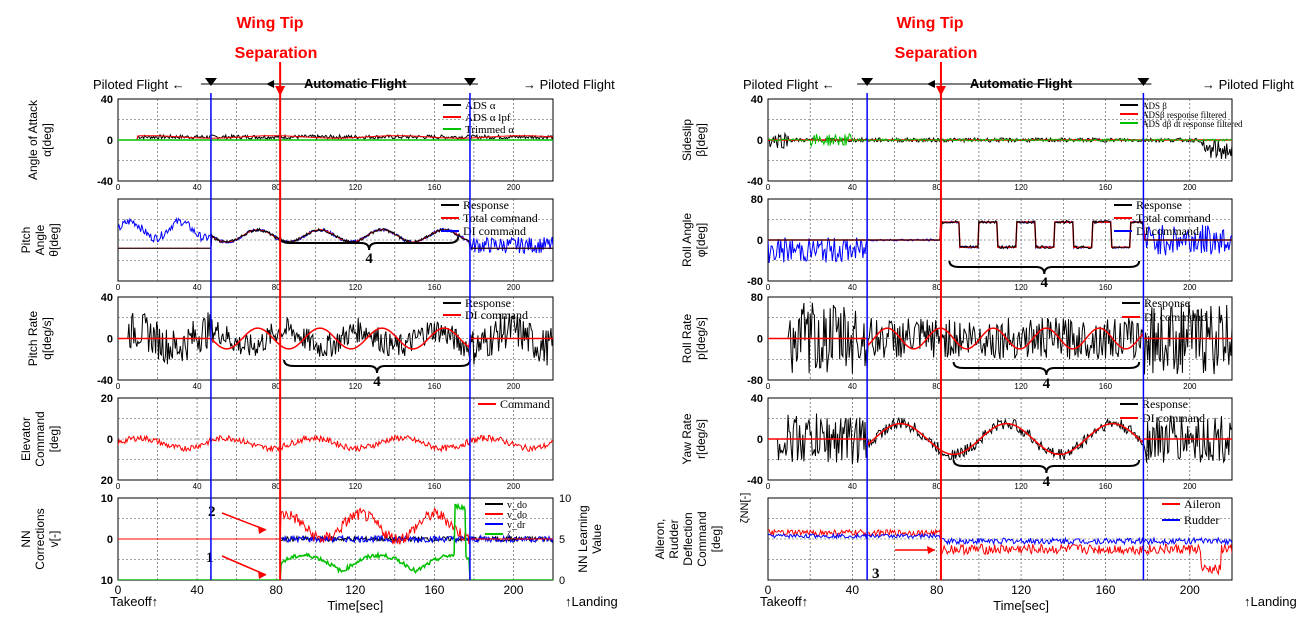  Describe the element at coordinates (489, 130) in the screenshot. I see `left-legend-label: Trimmed α` at that location.